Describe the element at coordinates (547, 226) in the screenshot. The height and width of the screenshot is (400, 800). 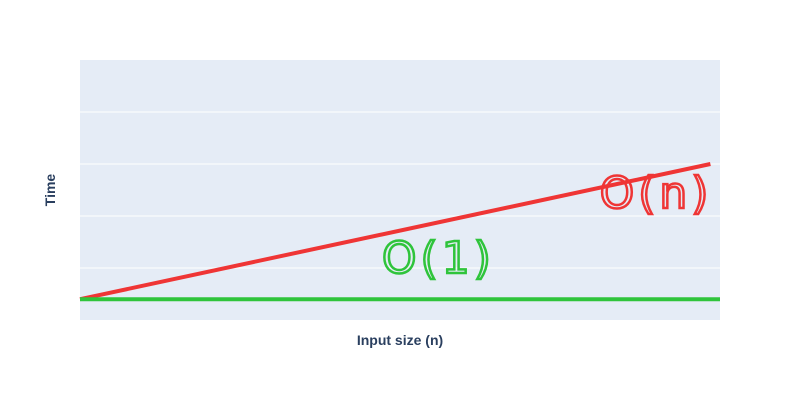
I see `annotations: O(n) O(1)` at that location.